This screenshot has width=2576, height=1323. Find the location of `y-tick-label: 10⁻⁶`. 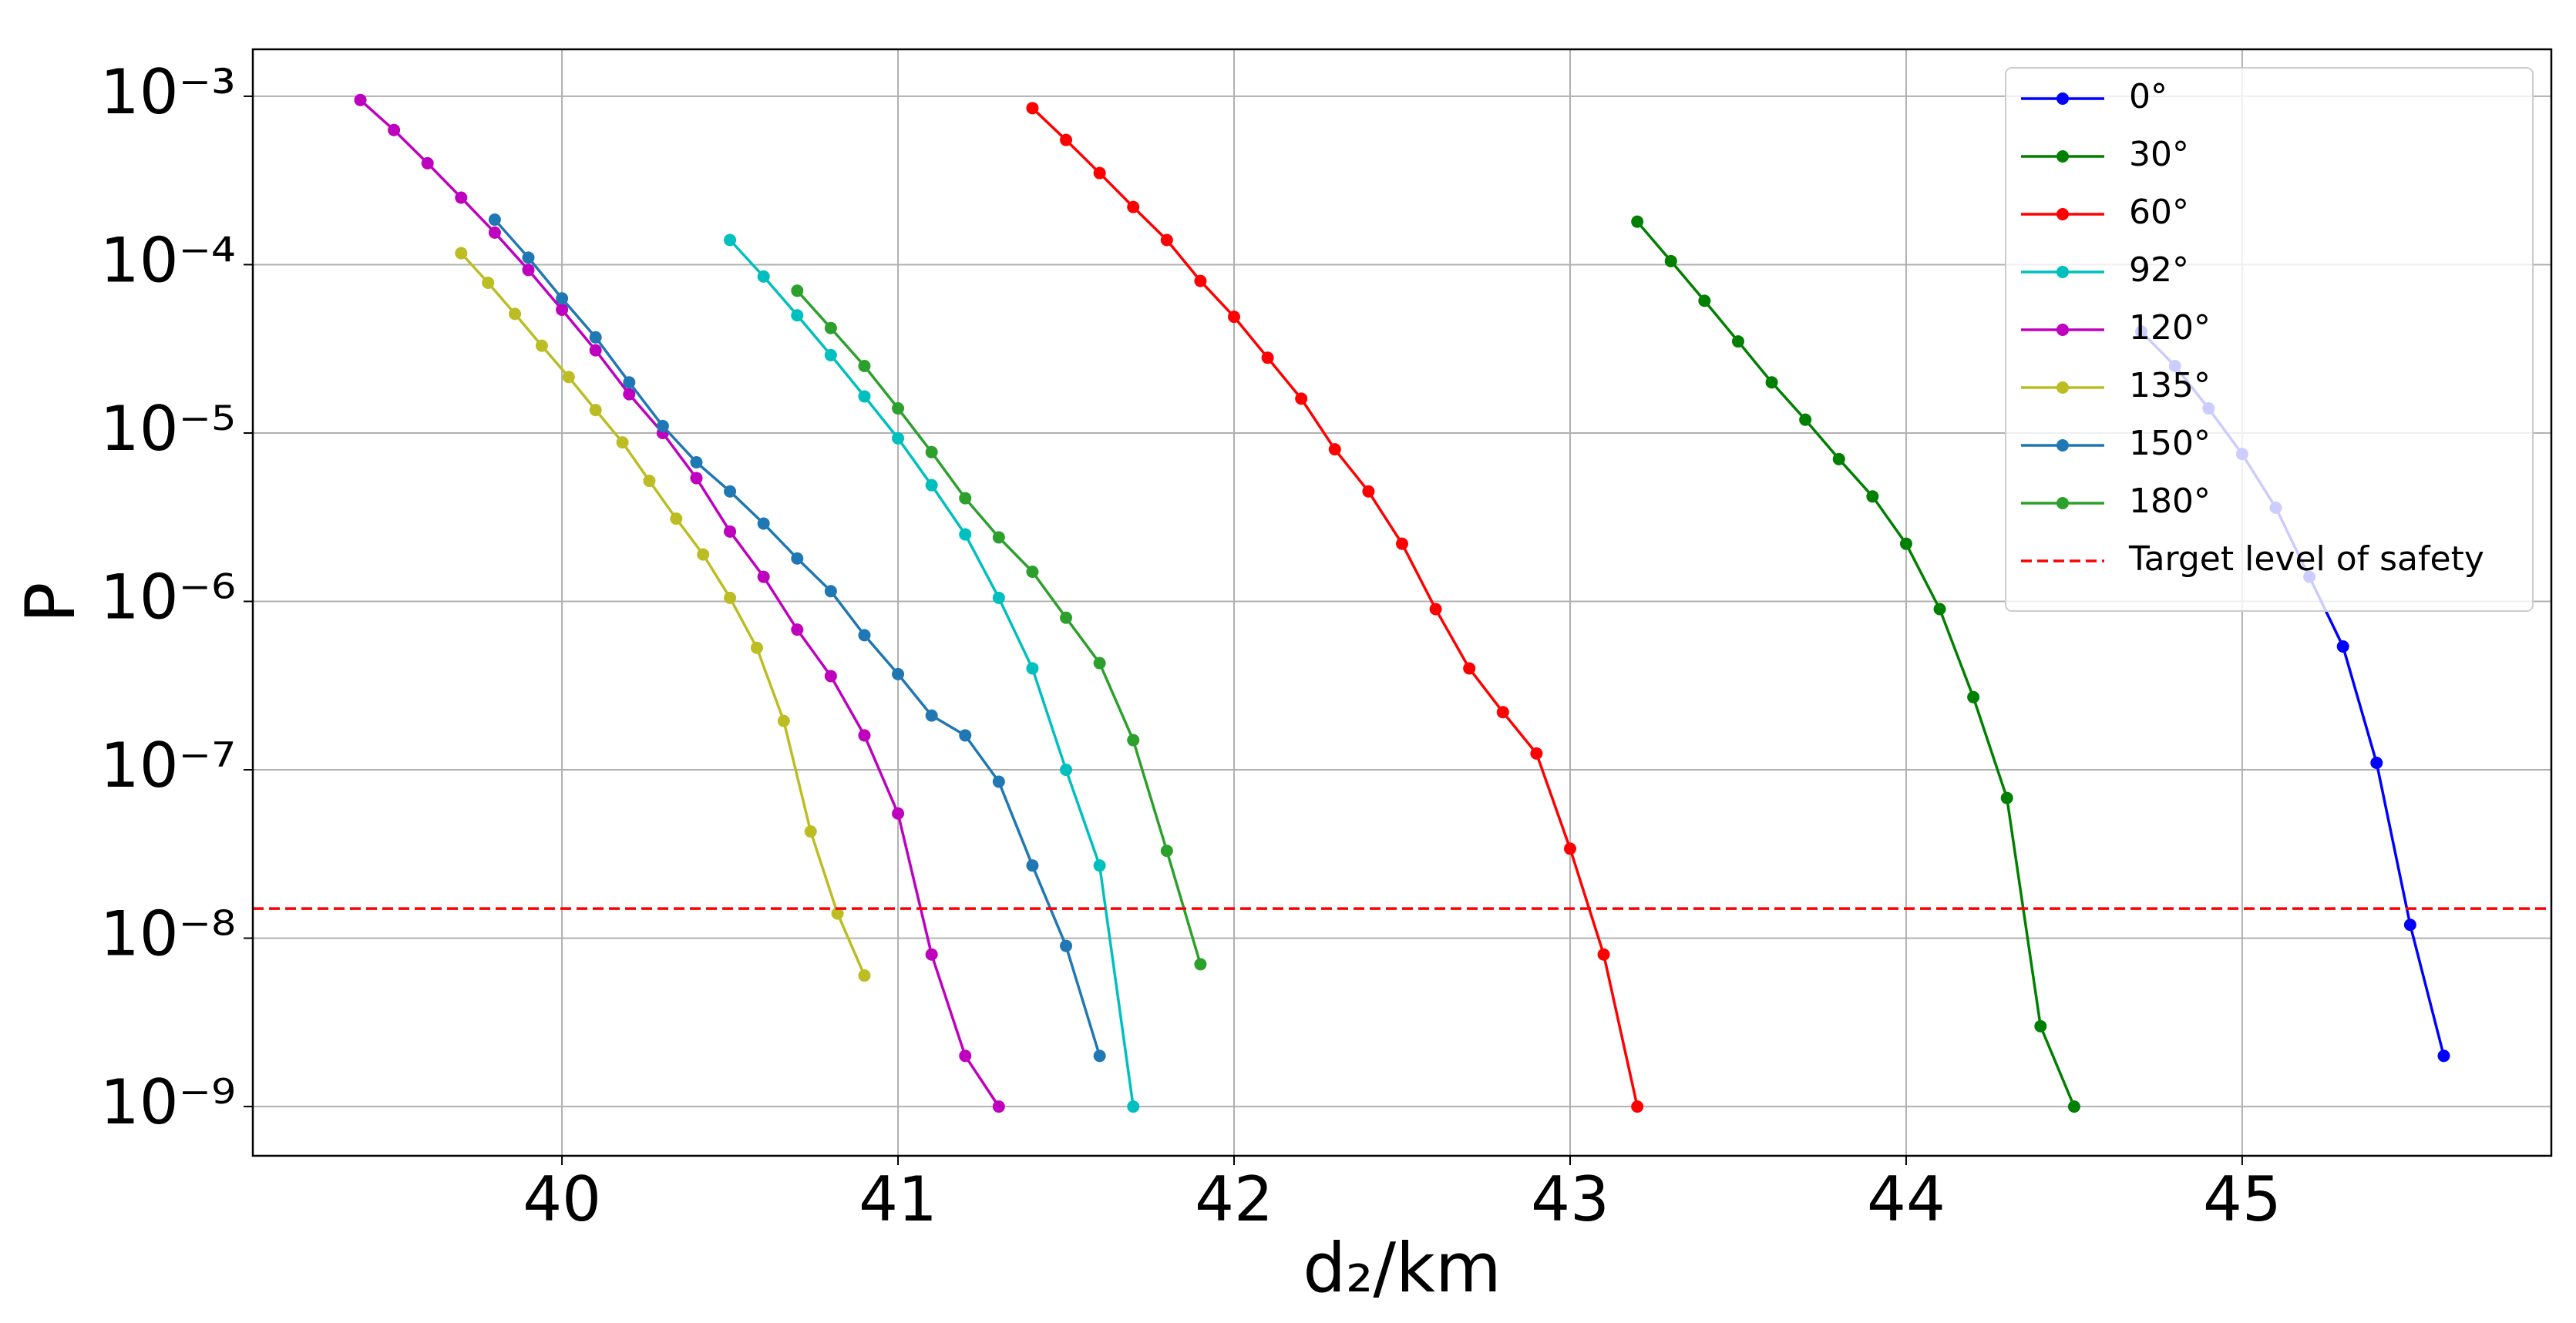

y-tick-label: 10⁻⁶ is located at coordinates (168, 597).